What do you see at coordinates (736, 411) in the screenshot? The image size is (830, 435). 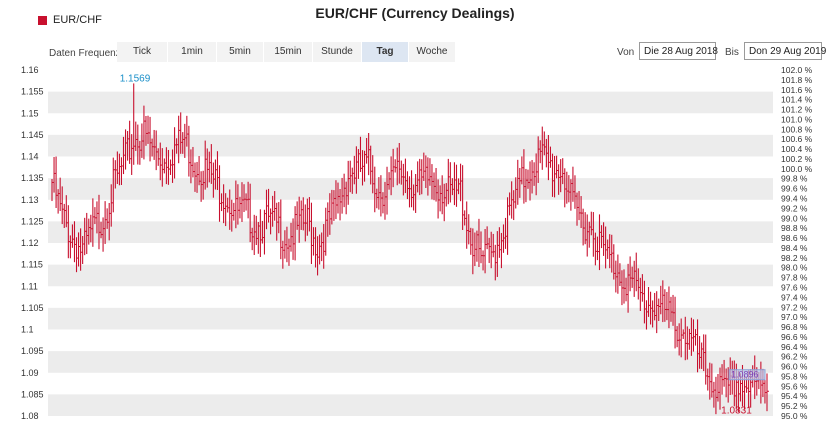 I see `min-value-label: 1.0831` at bounding box center [736, 411].